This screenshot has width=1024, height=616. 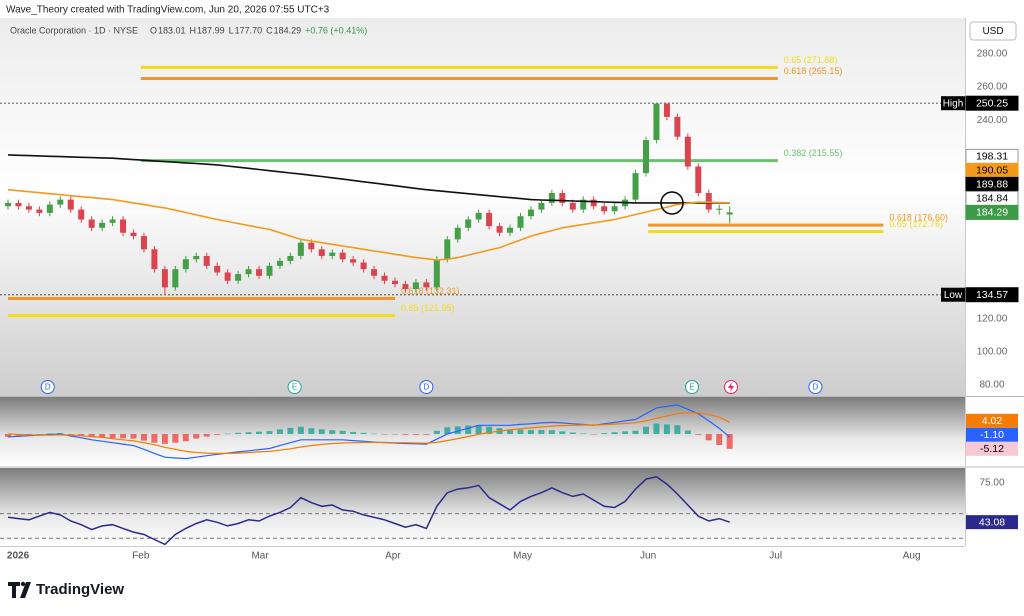 What do you see at coordinates (260, 556) in the screenshot?
I see `x-tick-label: Mar` at bounding box center [260, 556].